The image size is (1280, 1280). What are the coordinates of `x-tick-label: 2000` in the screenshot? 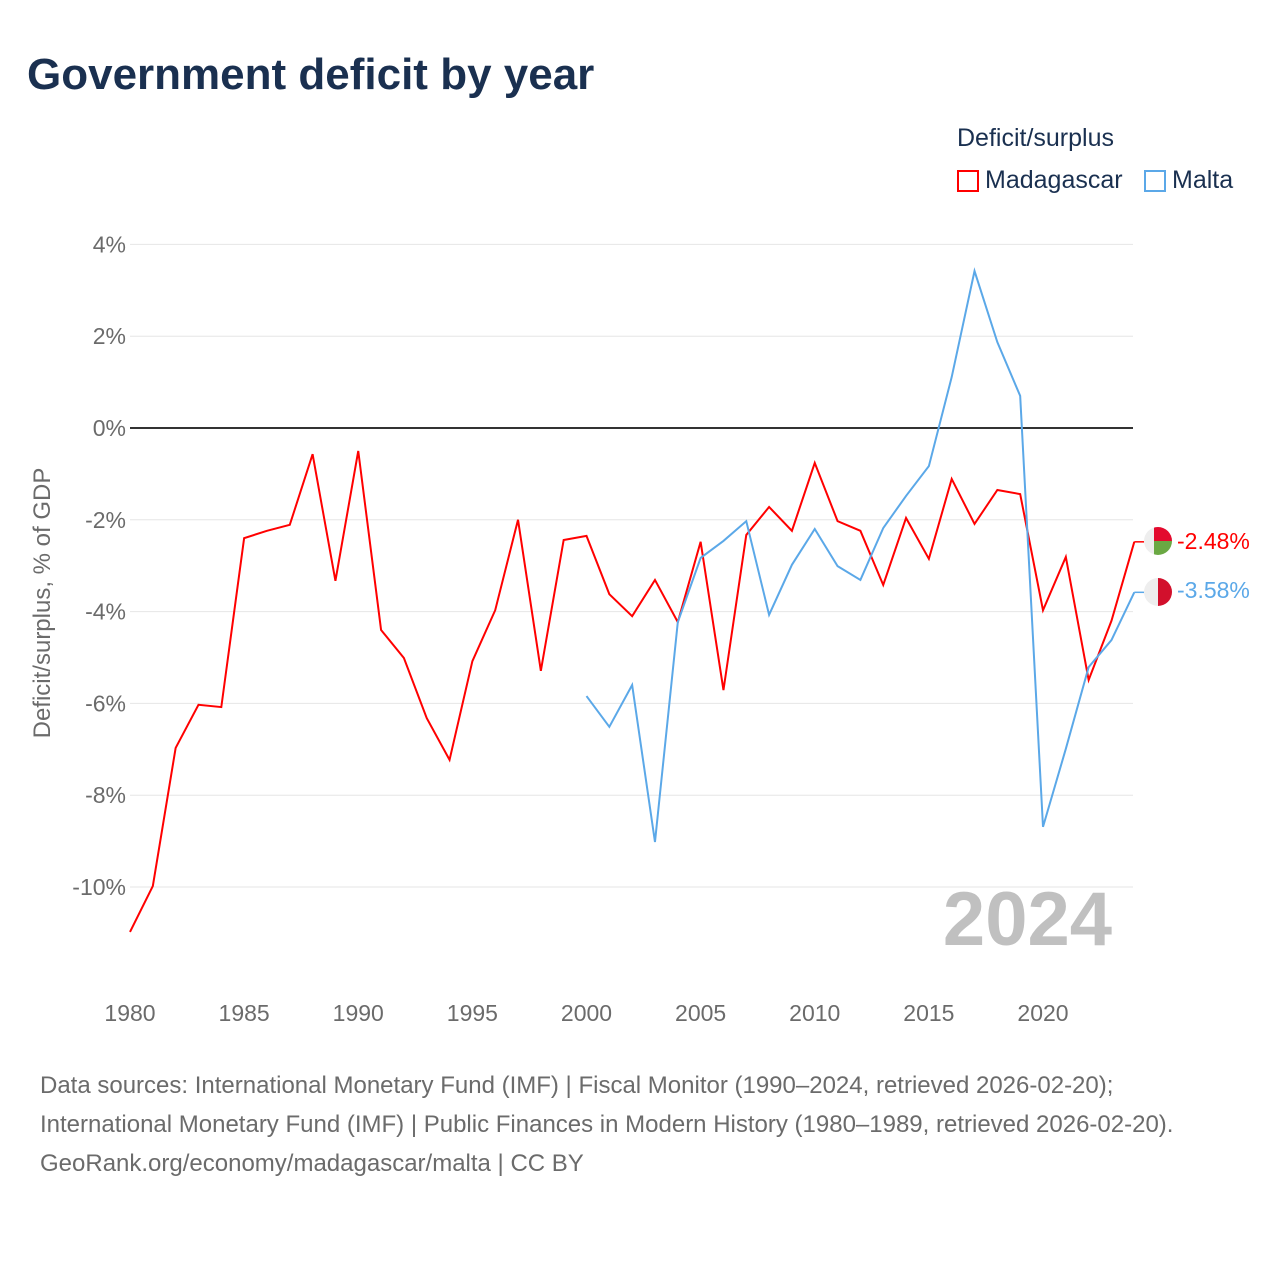 It's located at (586, 1013).